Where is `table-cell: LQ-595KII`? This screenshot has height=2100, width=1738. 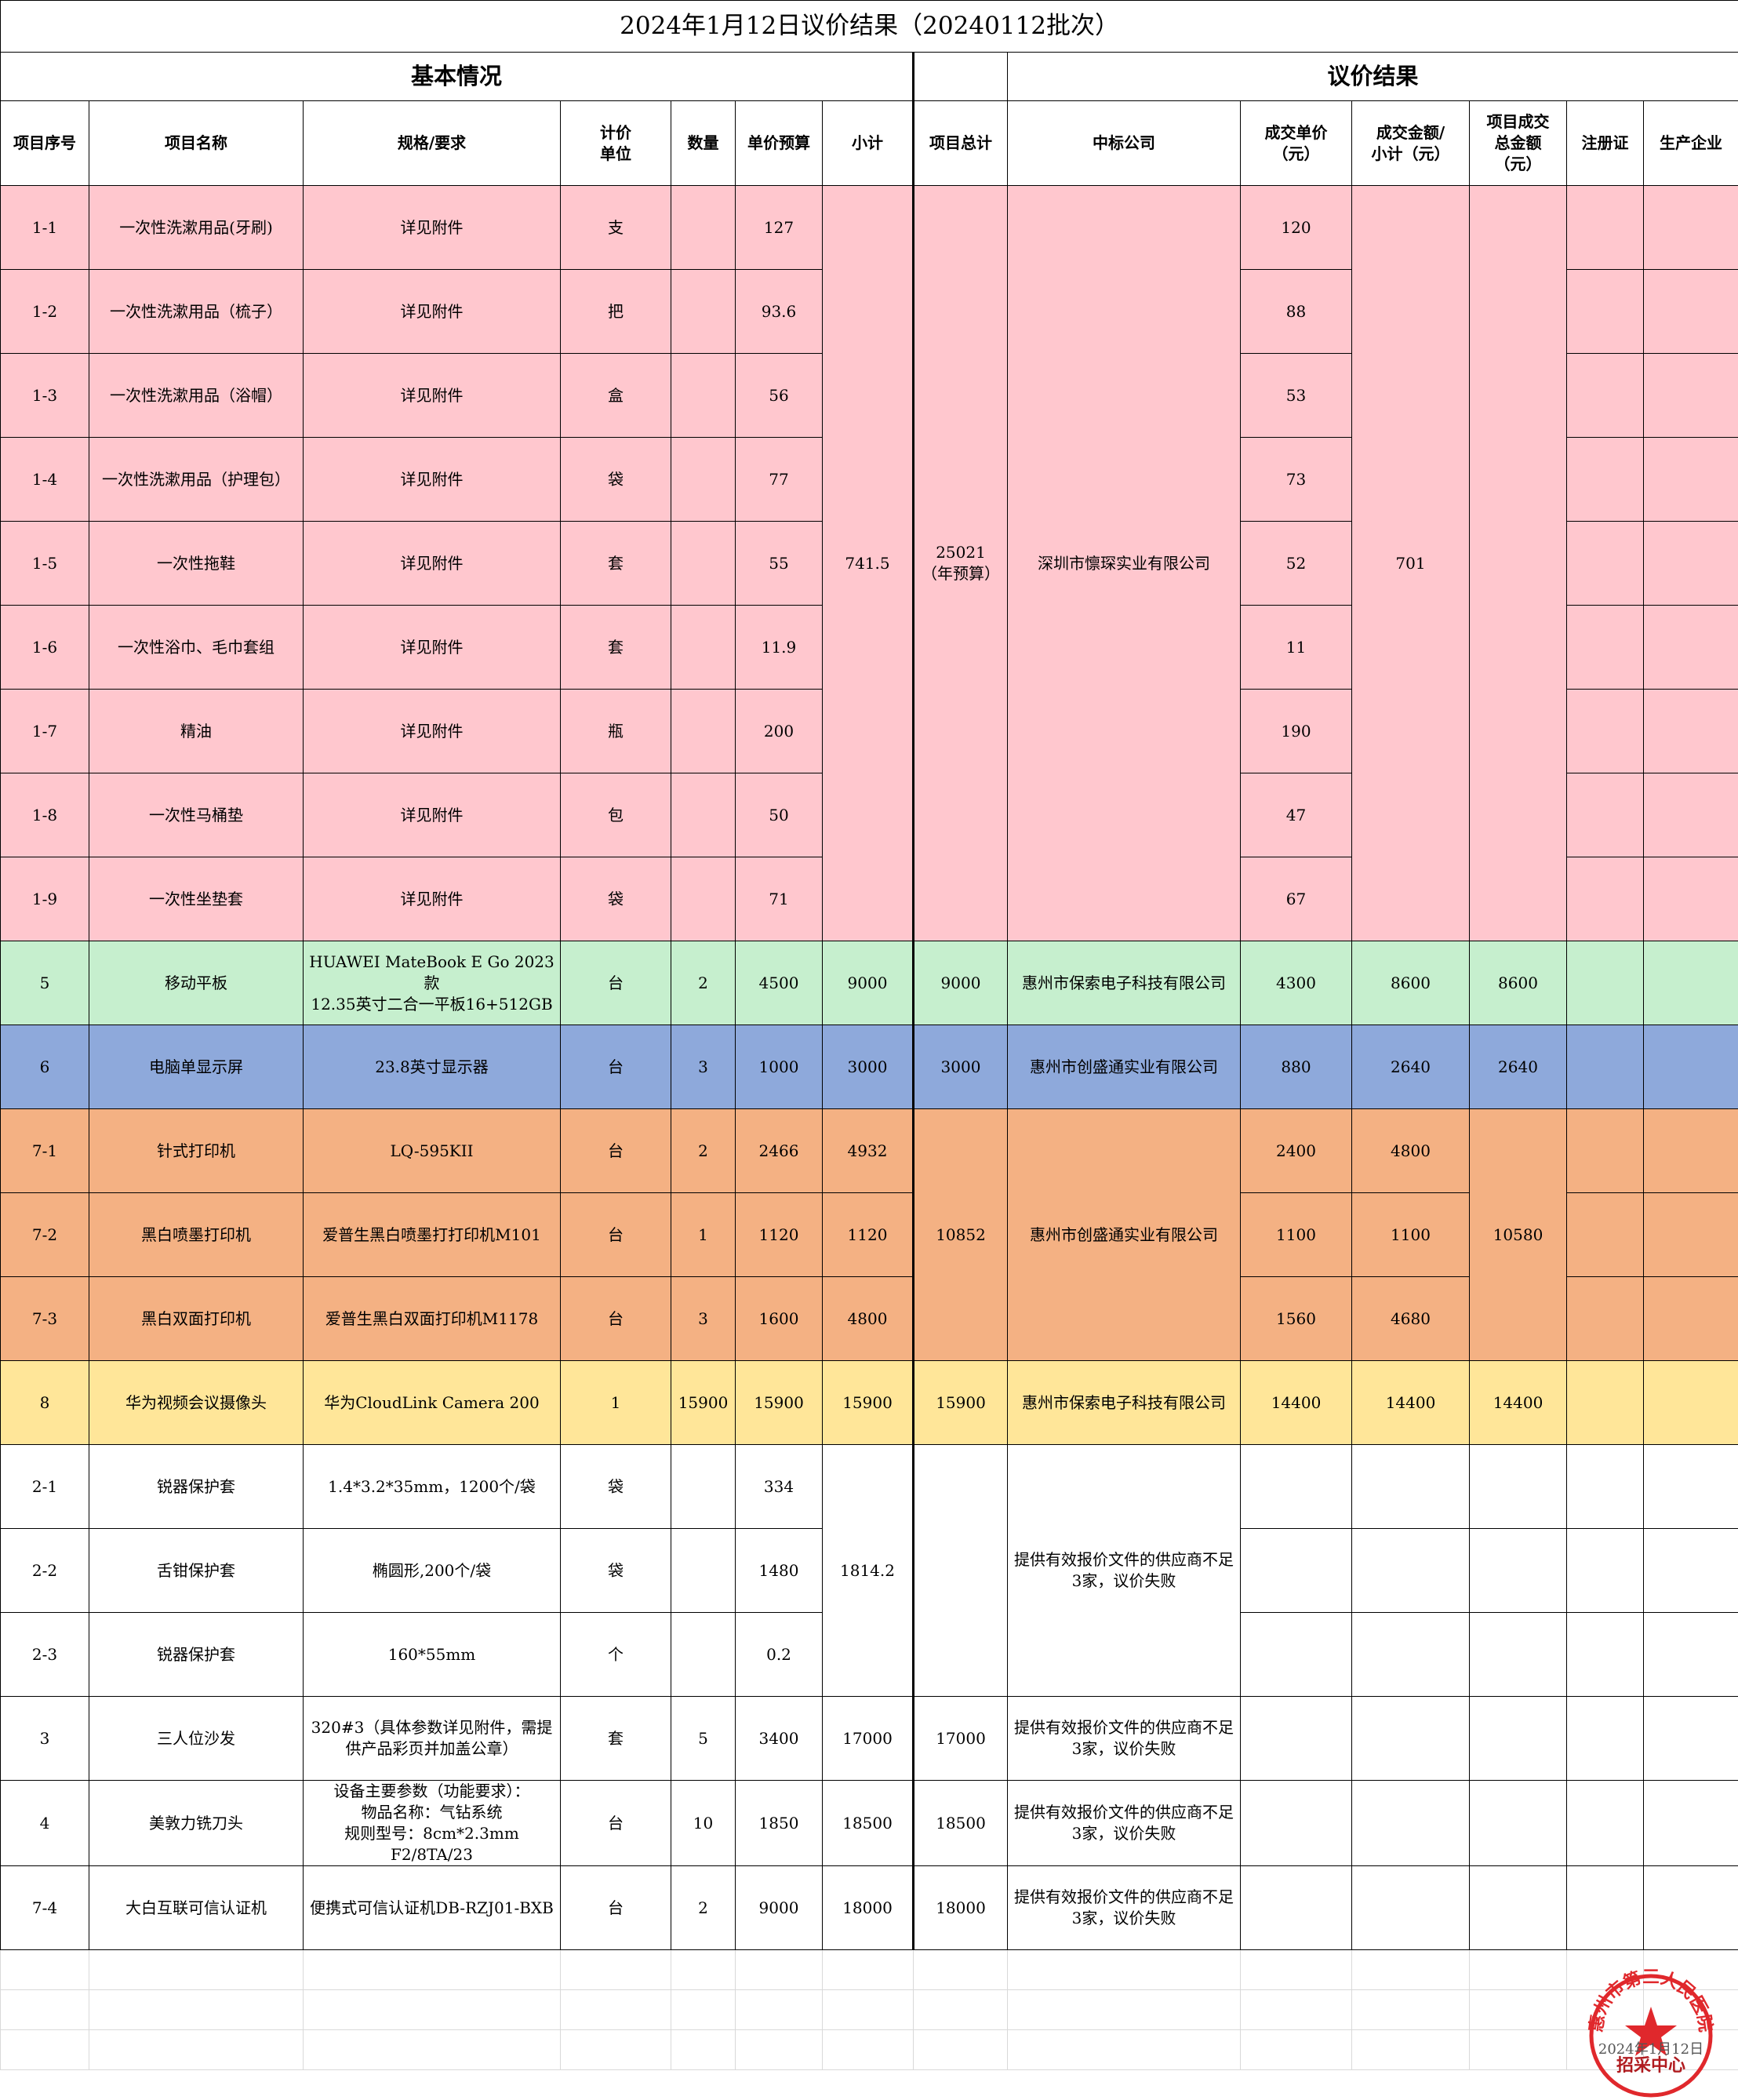 table-cell: LQ-595KII is located at coordinates (432, 1150).